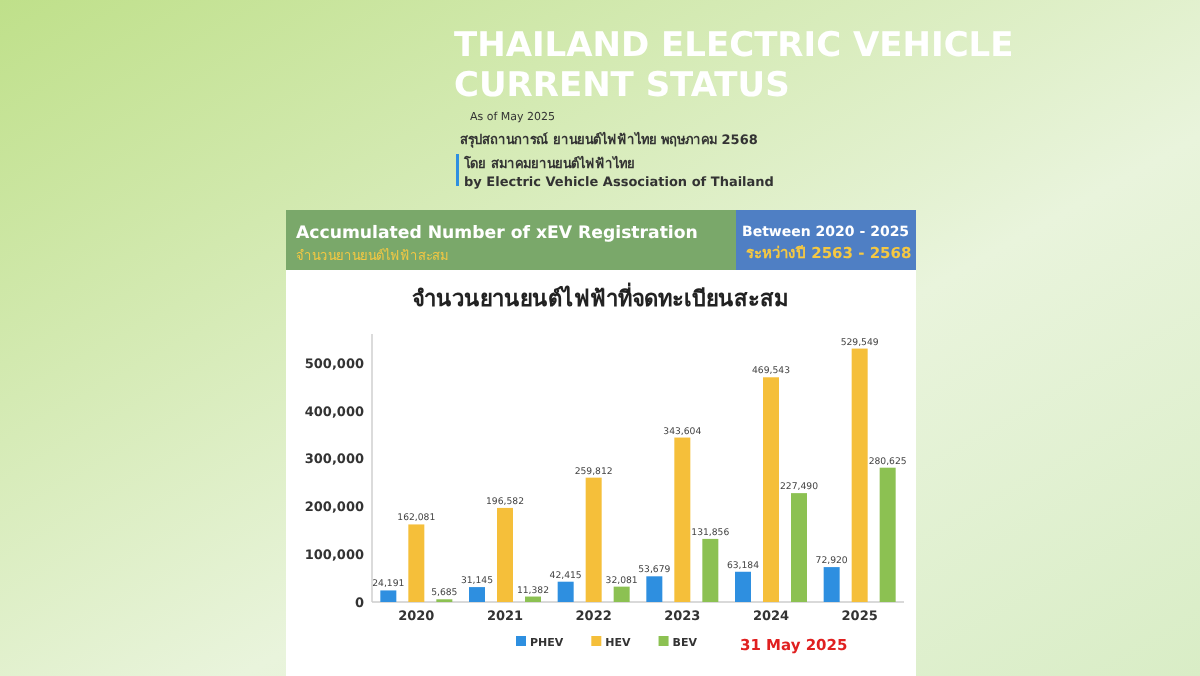 The image size is (1200, 676). I want to click on text: Accumulated Number of xEV Registration, so click(497, 234).